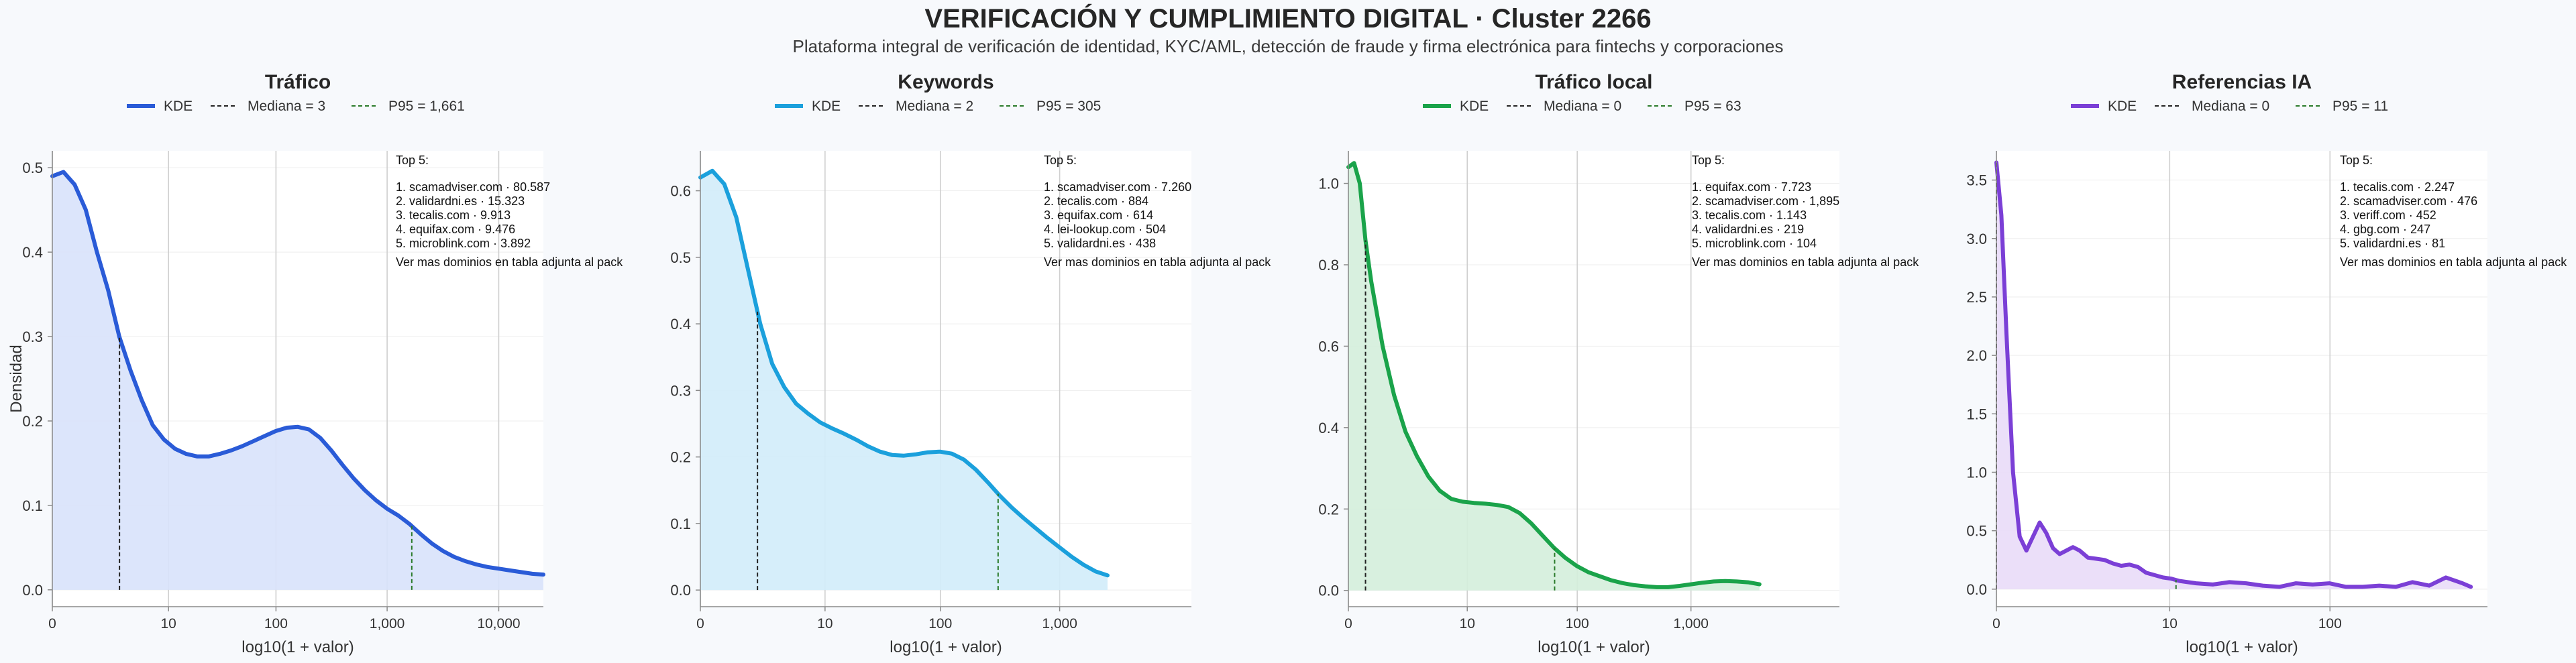 The image size is (2576, 663). What do you see at coordinates (460, 201) in the screenshot?
I see `top5-item-2: 2. validardni.es · 15.323` at bounding box center [460, 201].